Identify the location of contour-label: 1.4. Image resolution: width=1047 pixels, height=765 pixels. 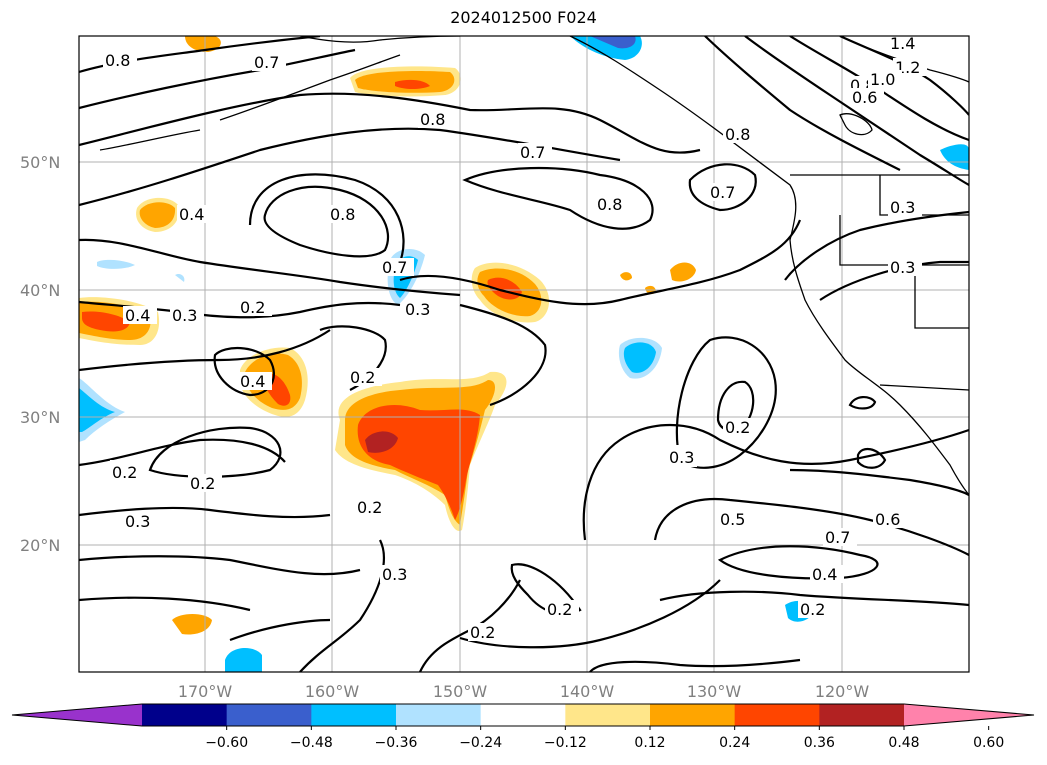
(902, 43).